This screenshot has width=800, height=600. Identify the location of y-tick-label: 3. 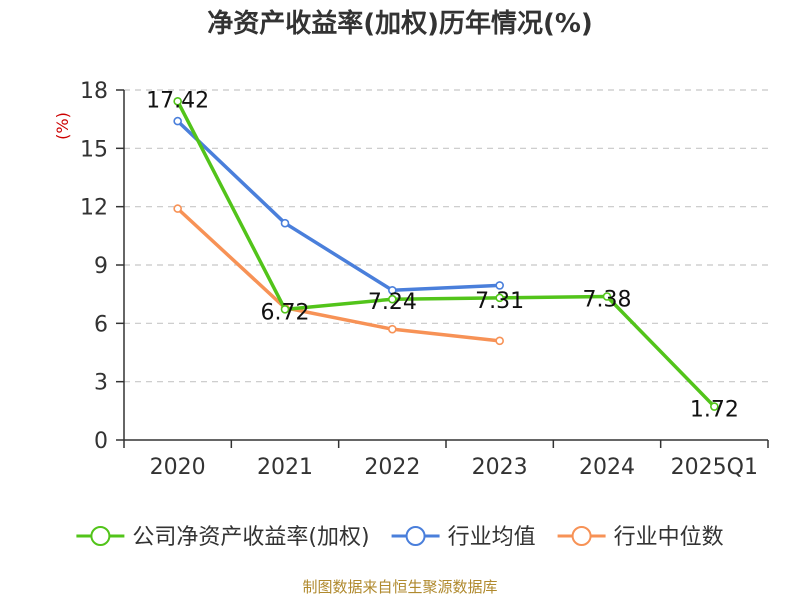
(101, 383).